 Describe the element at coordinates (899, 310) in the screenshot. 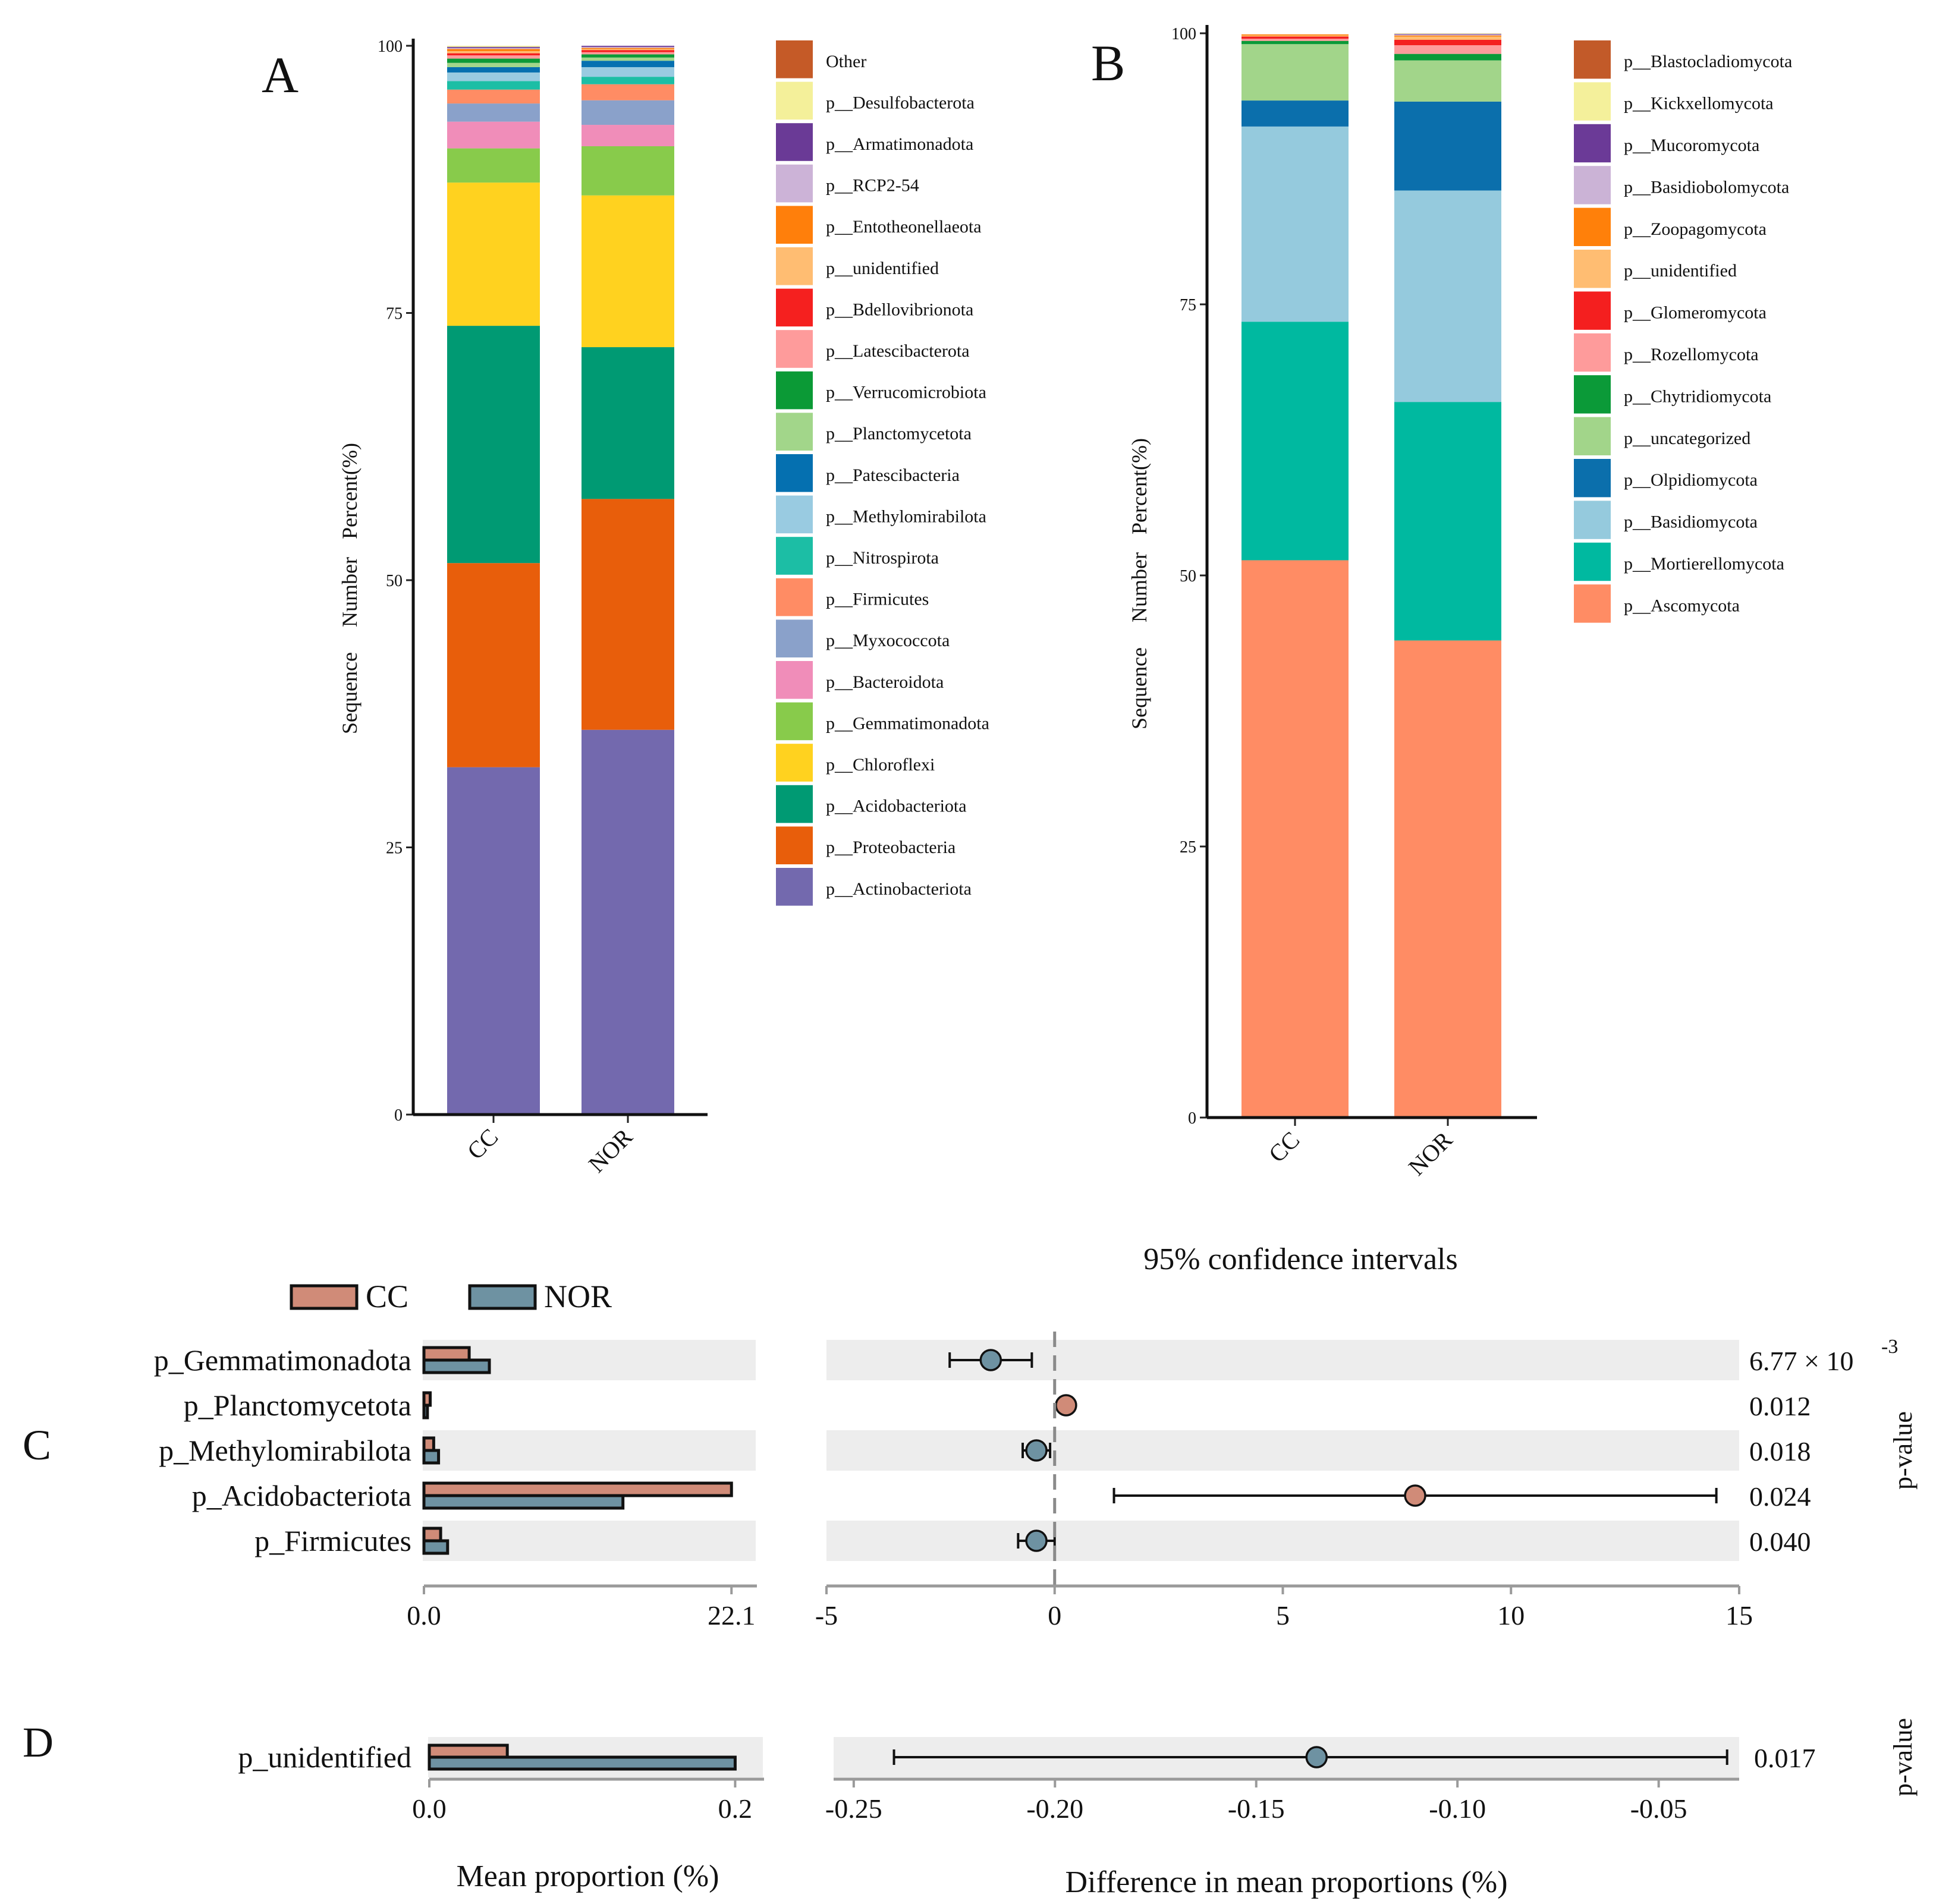

I see `legend-entry-p-bdellovibrionota: p__Bdellovibrionota` at that location.